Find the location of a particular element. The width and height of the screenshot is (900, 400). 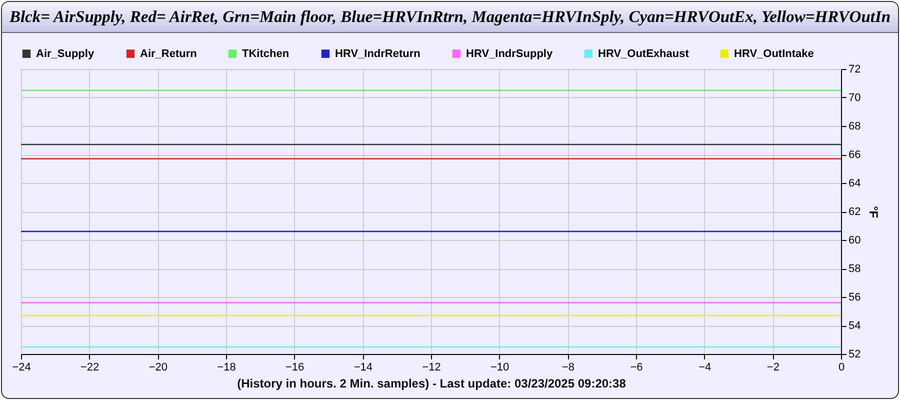

legend-label: HRV_IndrSupply is located at coordinates (510, 54).